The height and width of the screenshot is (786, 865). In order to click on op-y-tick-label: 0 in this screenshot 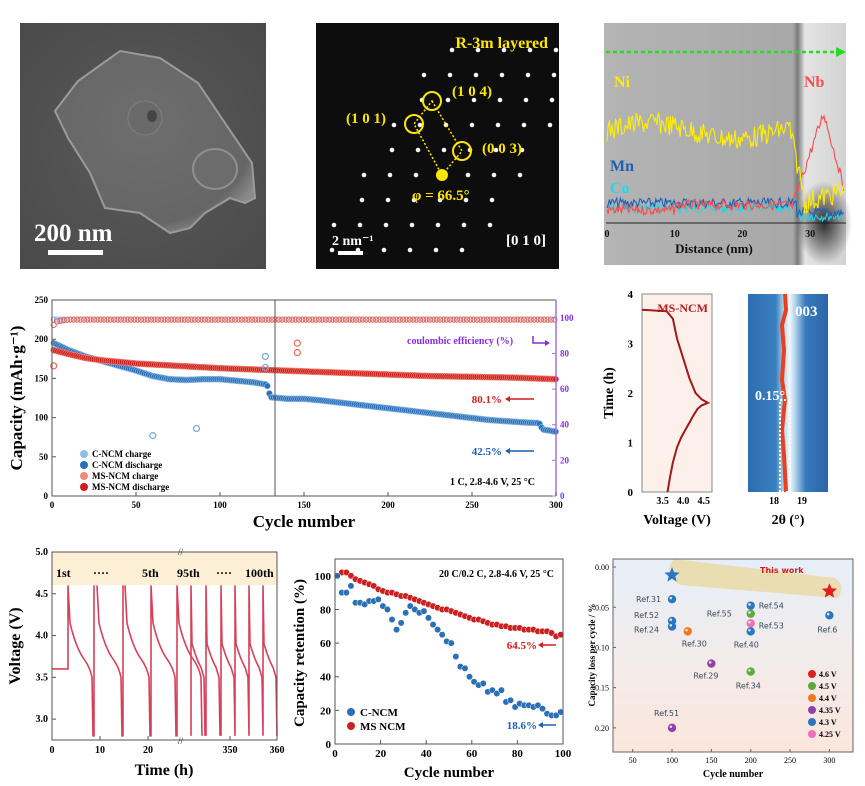, I will do `click(631, 493)`.